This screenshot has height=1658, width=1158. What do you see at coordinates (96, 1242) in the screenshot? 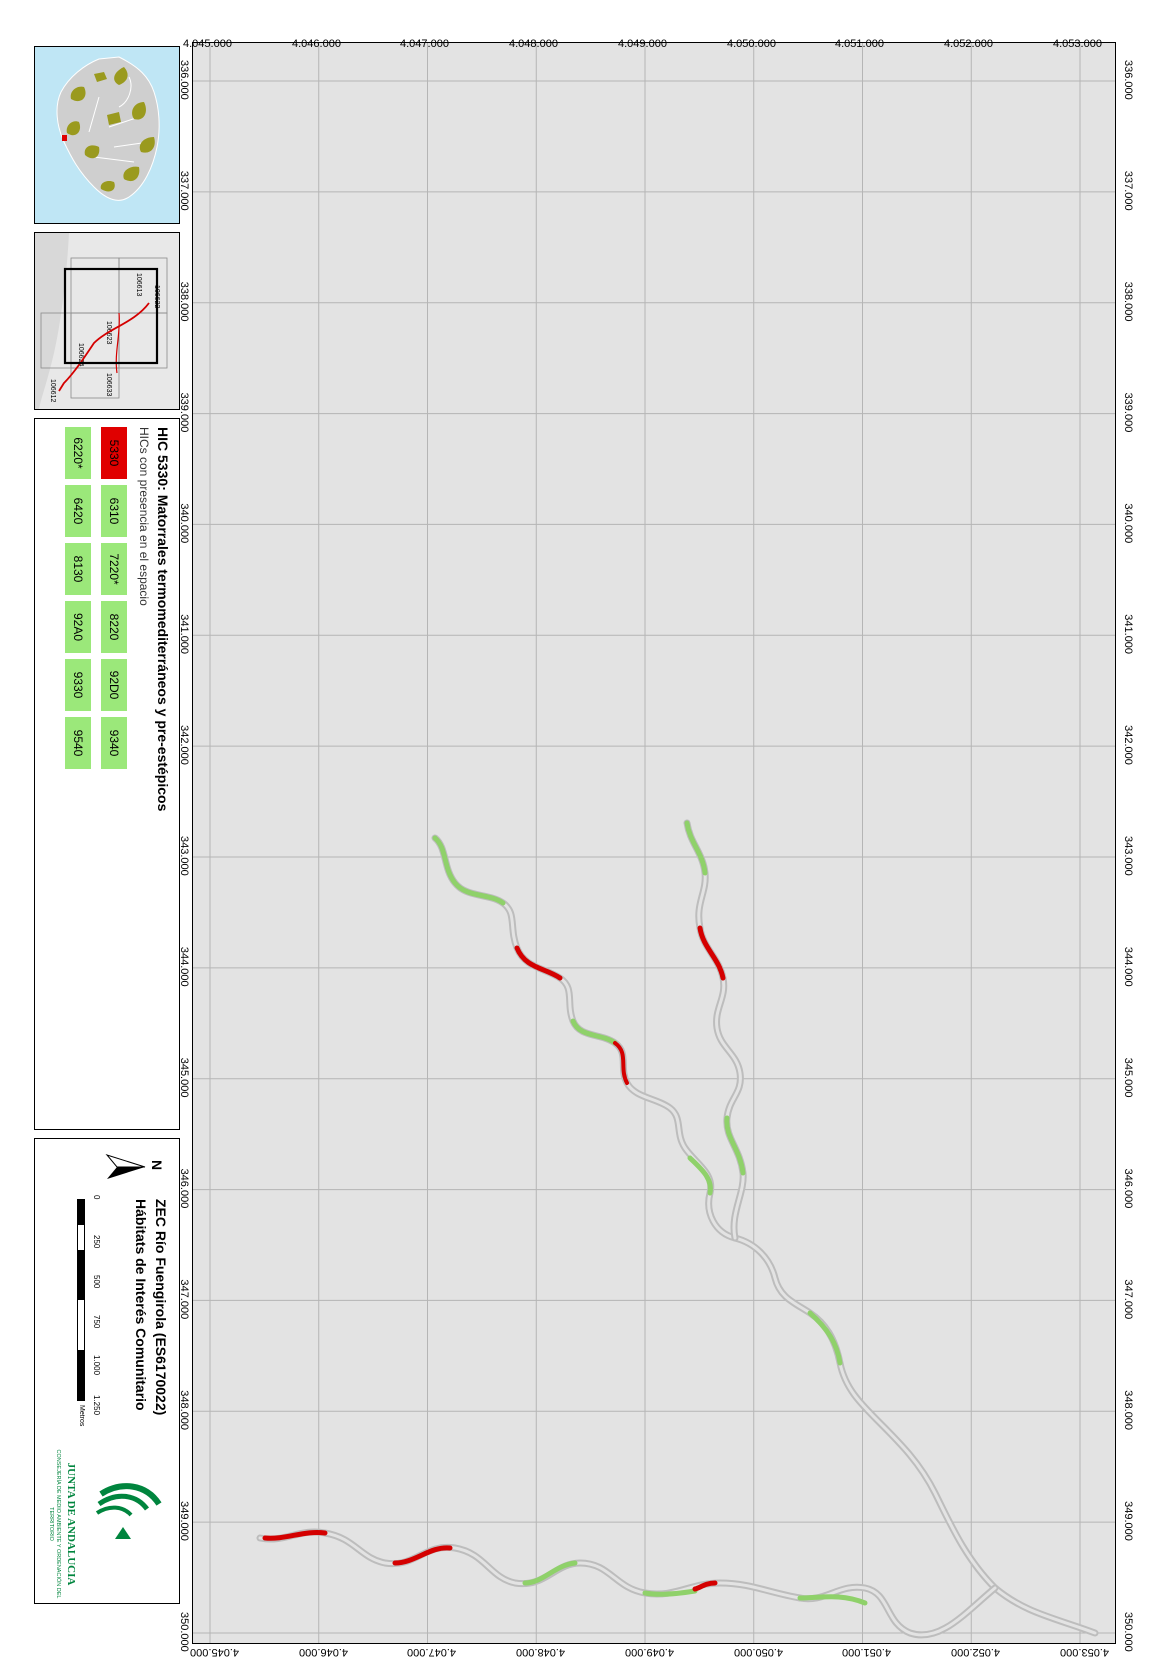
I see `scale-label: 250` at bounding box center [96, 1242].